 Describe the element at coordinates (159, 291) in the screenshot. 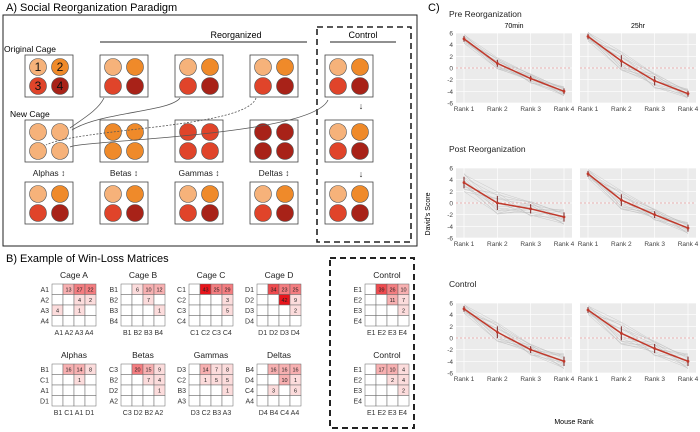

I see `matrix-cell-value: 12` at that location.